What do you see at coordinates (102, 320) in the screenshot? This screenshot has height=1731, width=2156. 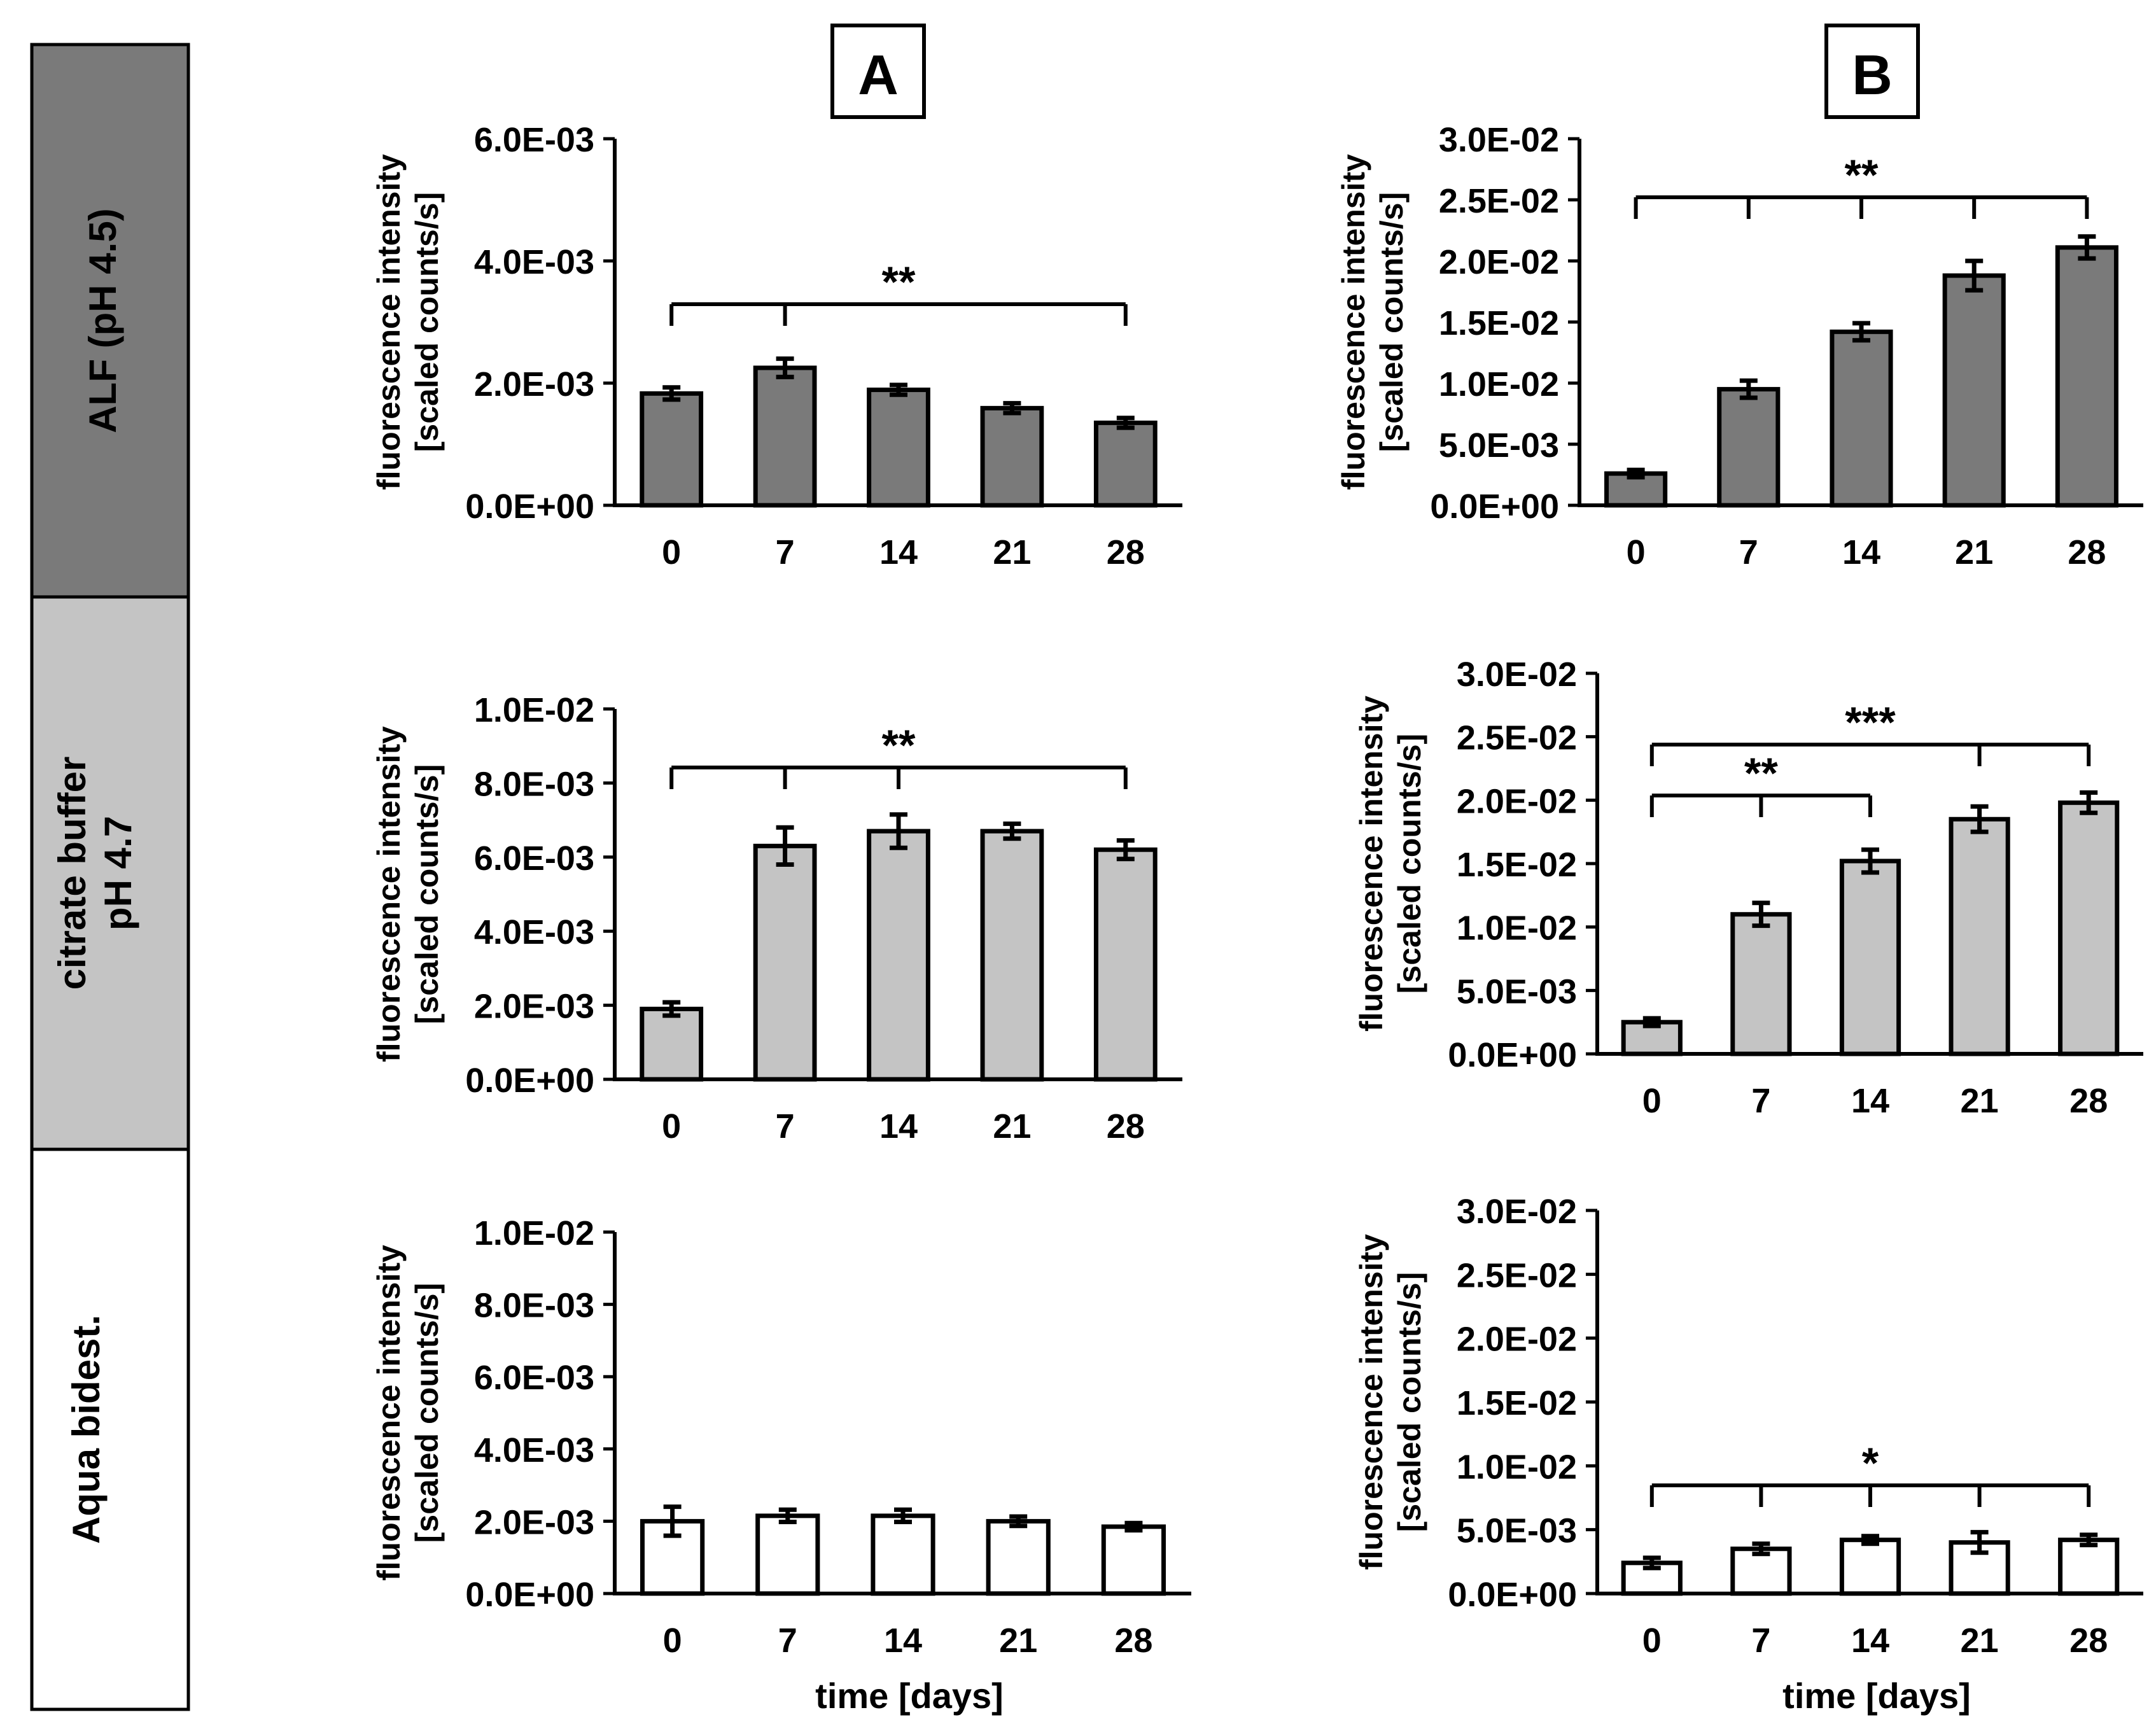 I see `row-label-1: ALF (pH 4.5)` at bounding box center [102, 320].